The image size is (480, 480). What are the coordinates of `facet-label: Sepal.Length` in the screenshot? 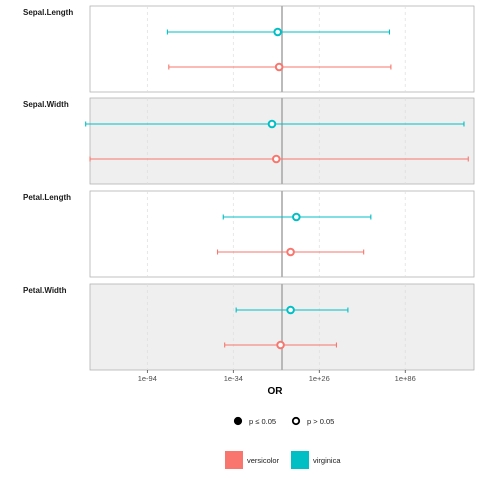 It's located at (48, 12).